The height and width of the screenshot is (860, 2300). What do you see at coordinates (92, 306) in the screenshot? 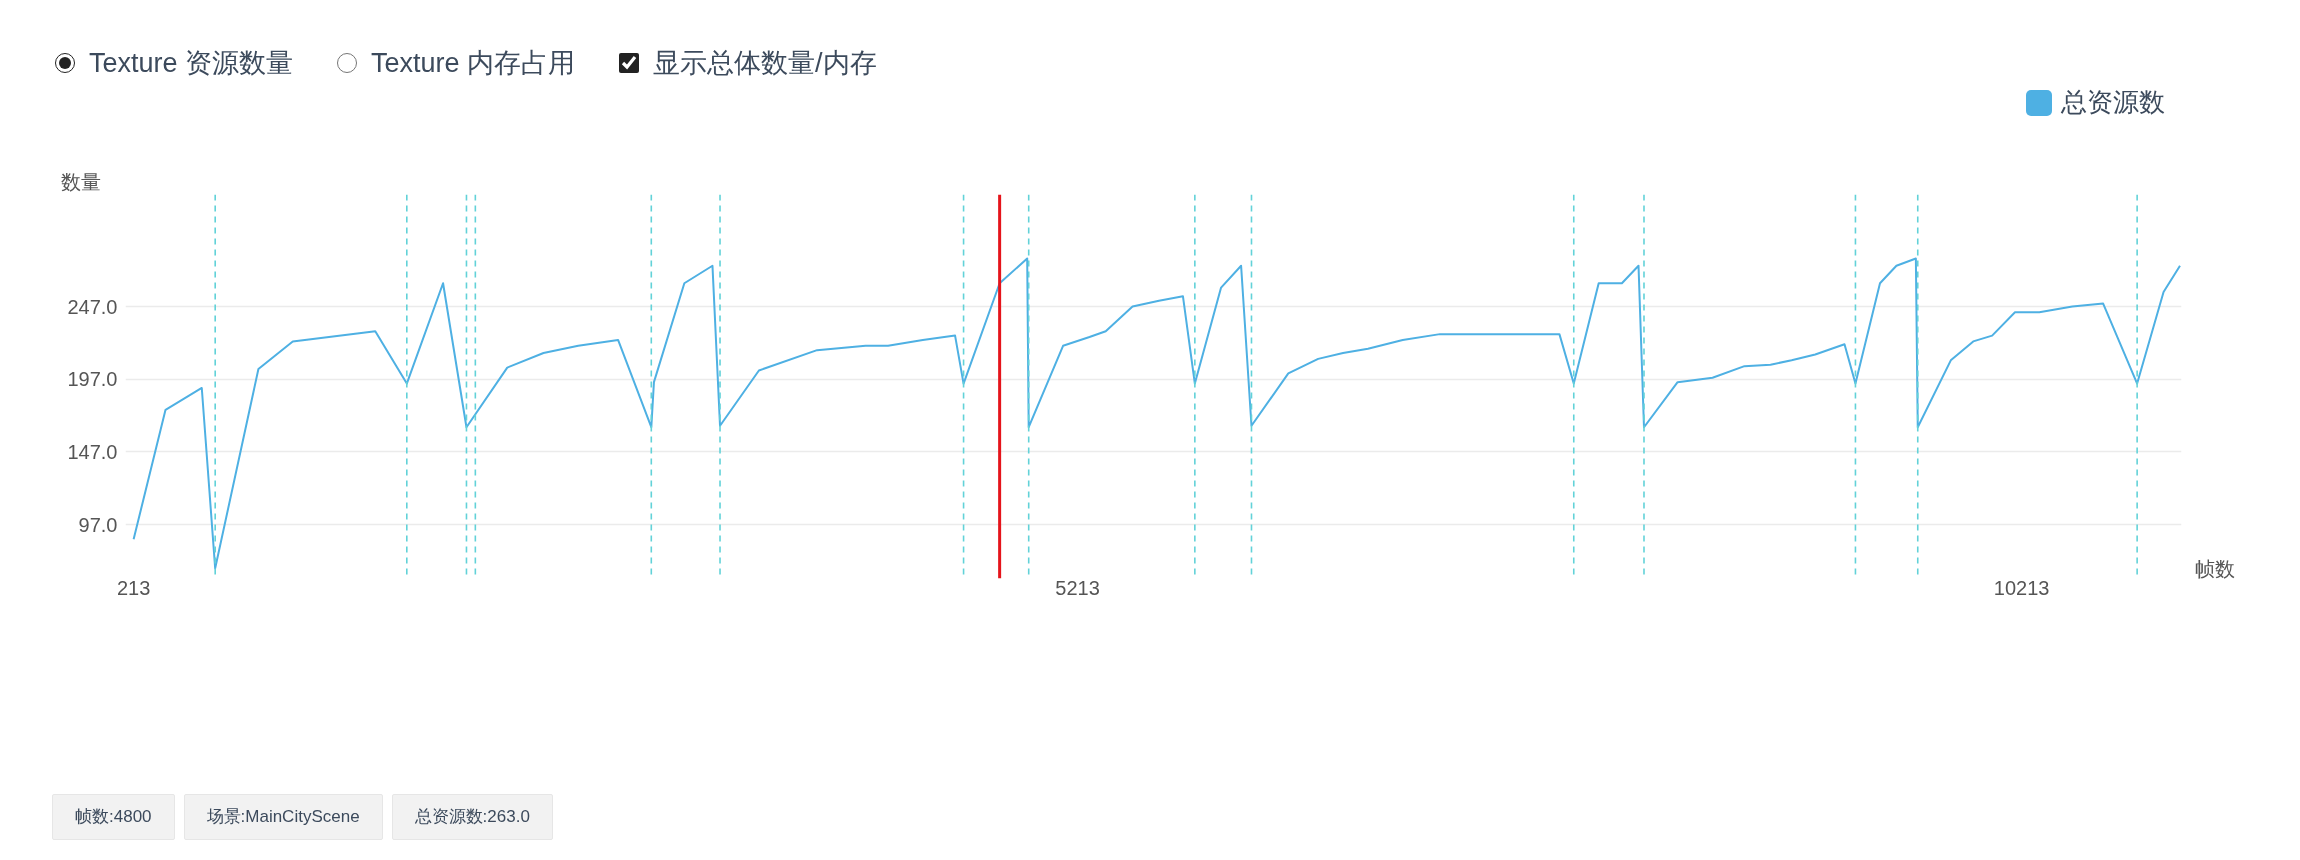
I see `y-tick-label: 247.0` at bounding box center [92, 306].